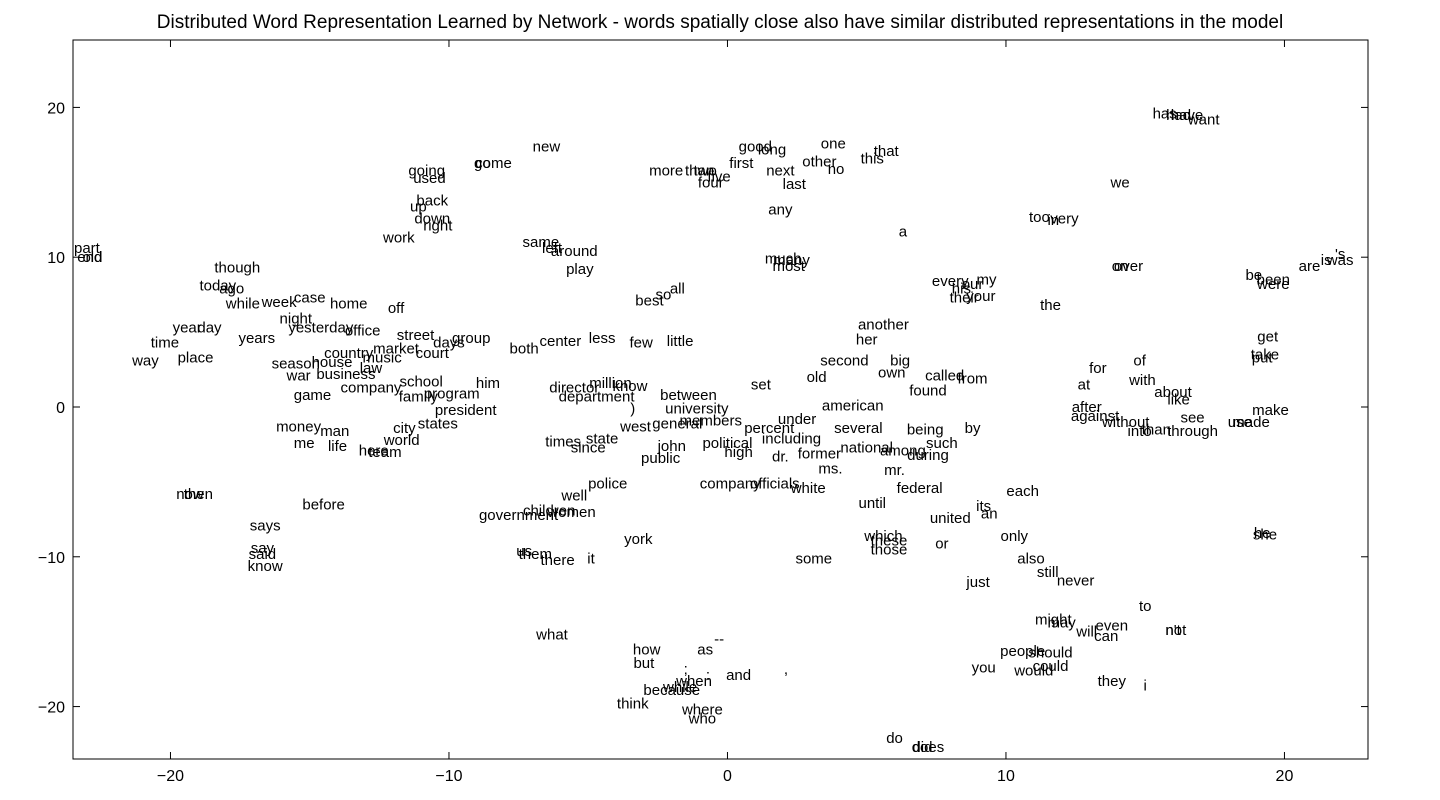 The image size is (1440, 800). Describe the element at coordinates (925, 429) in the screenshot. I see `word-point: being` at that location.